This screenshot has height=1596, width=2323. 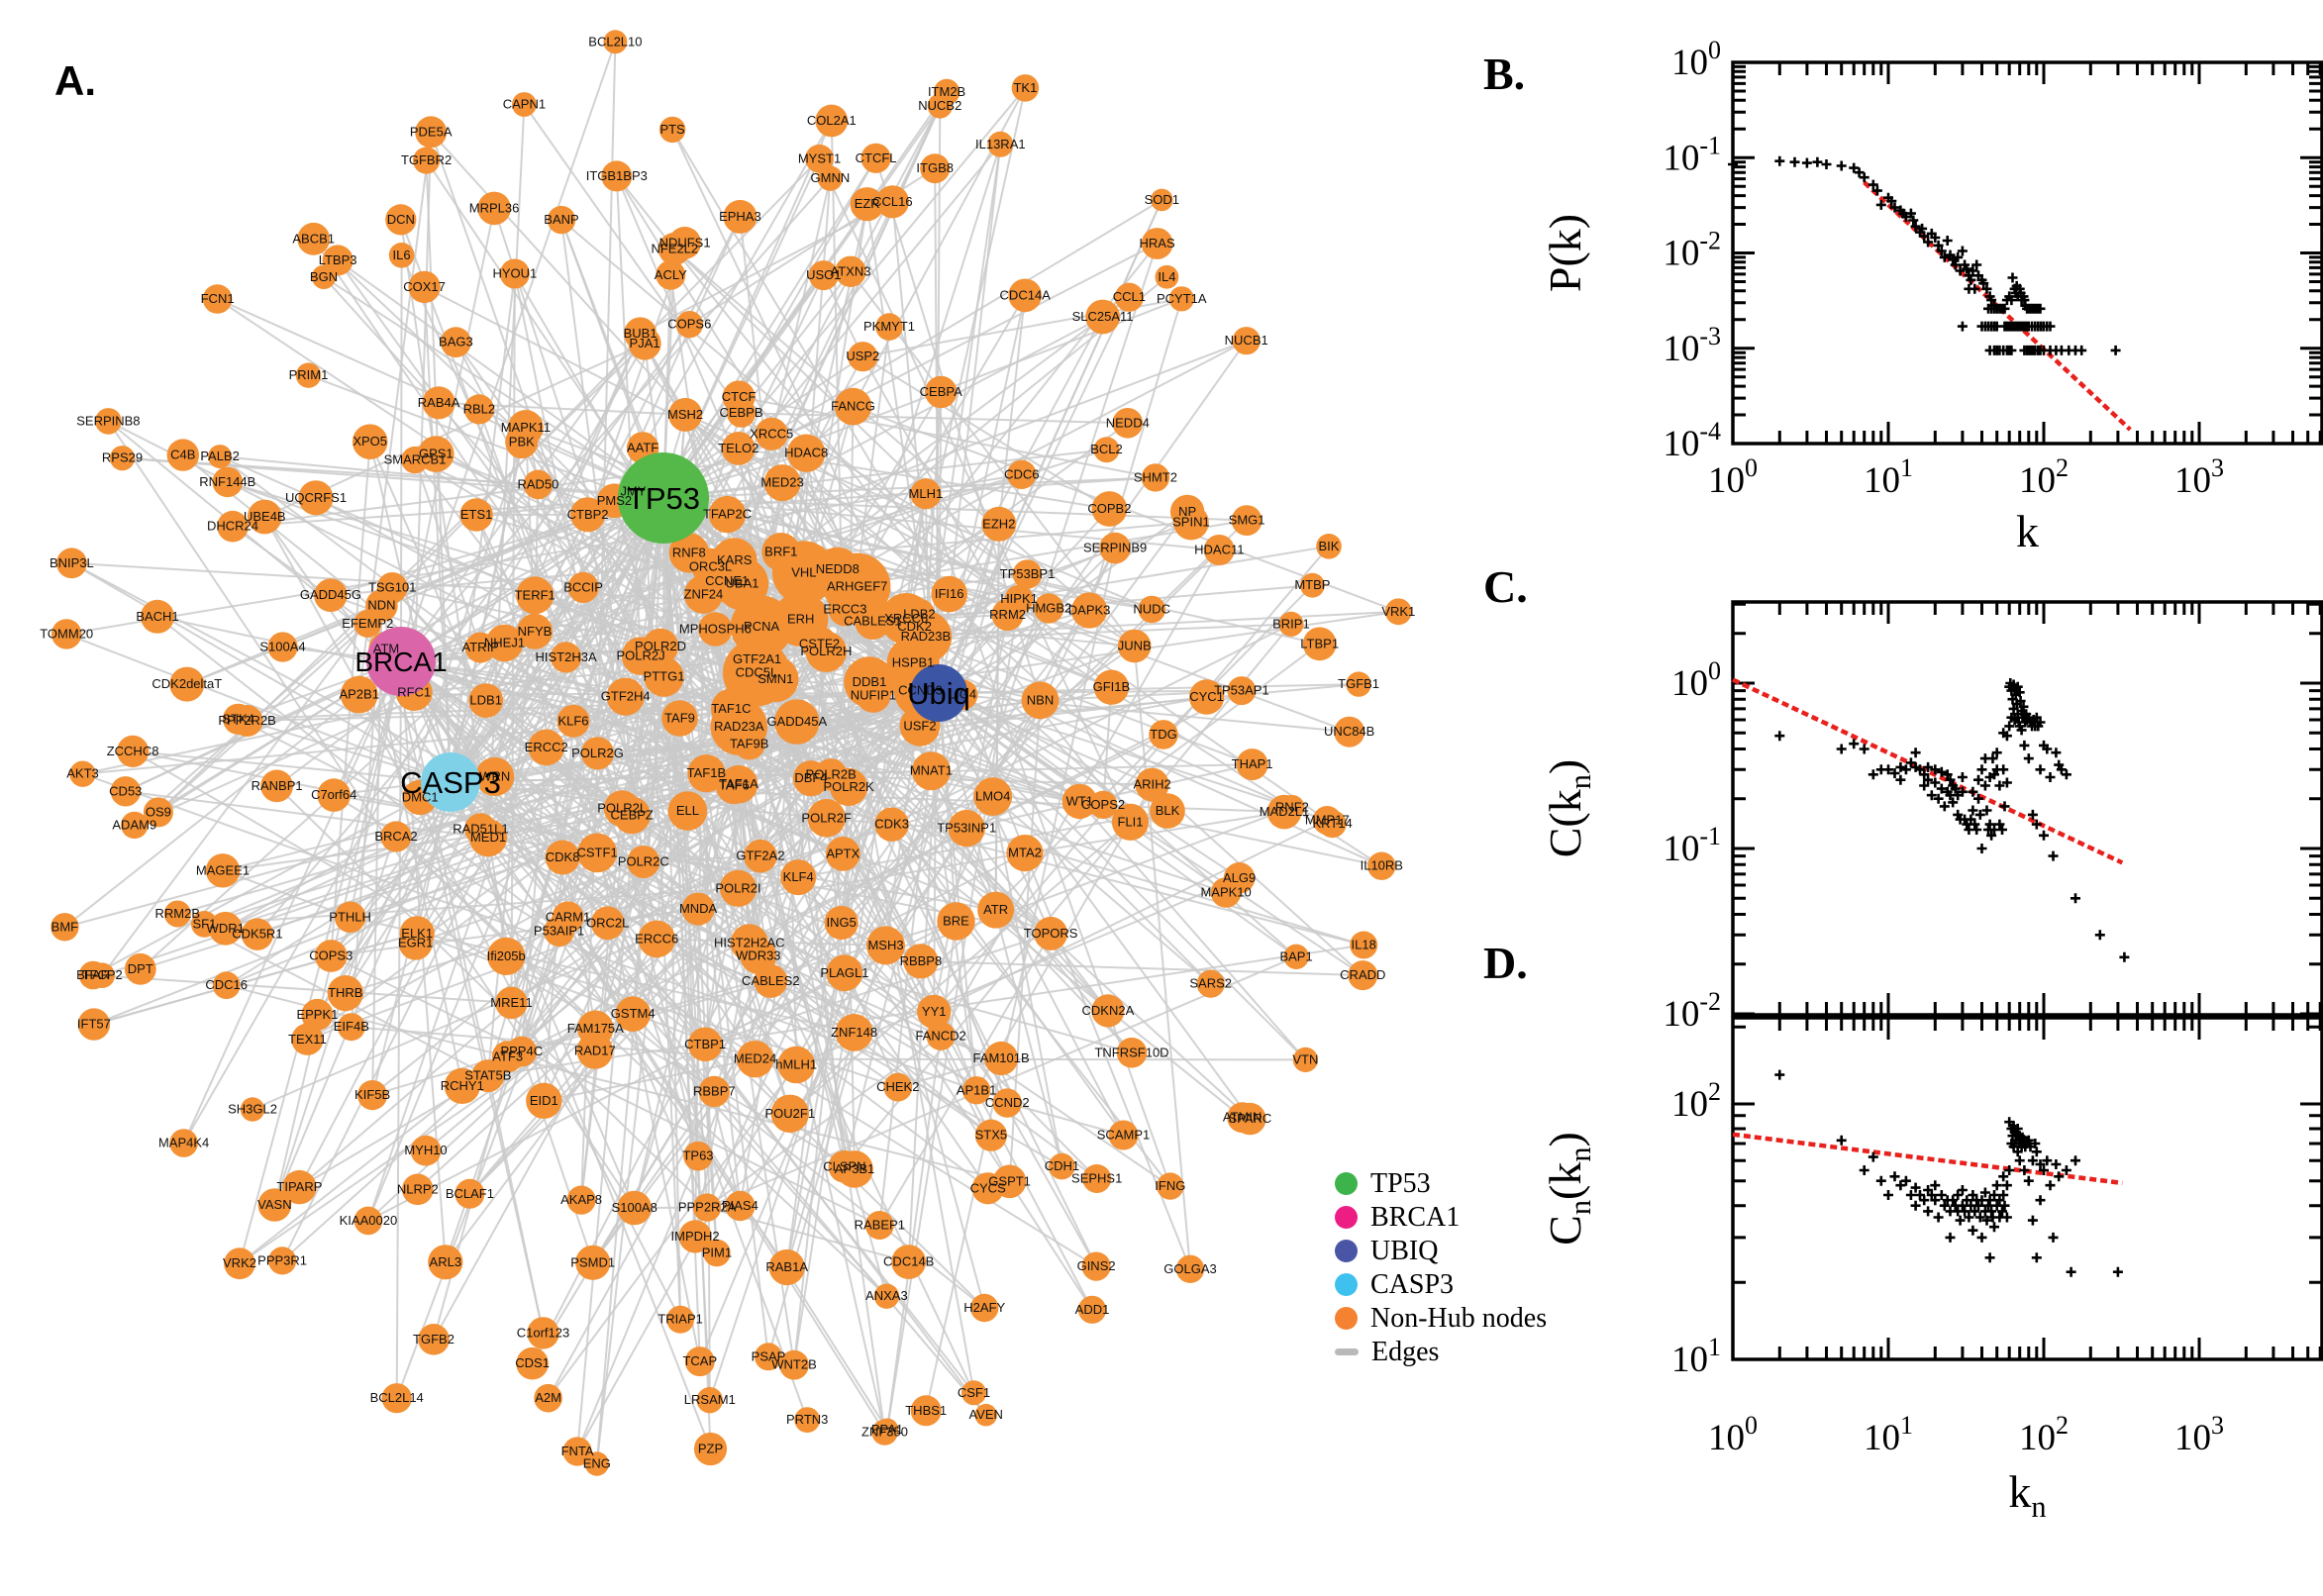 What do you see at coordinates (546, 747) in the screenshot?
I see `gene-label: ERCC2` at bounding box center [546, 747].